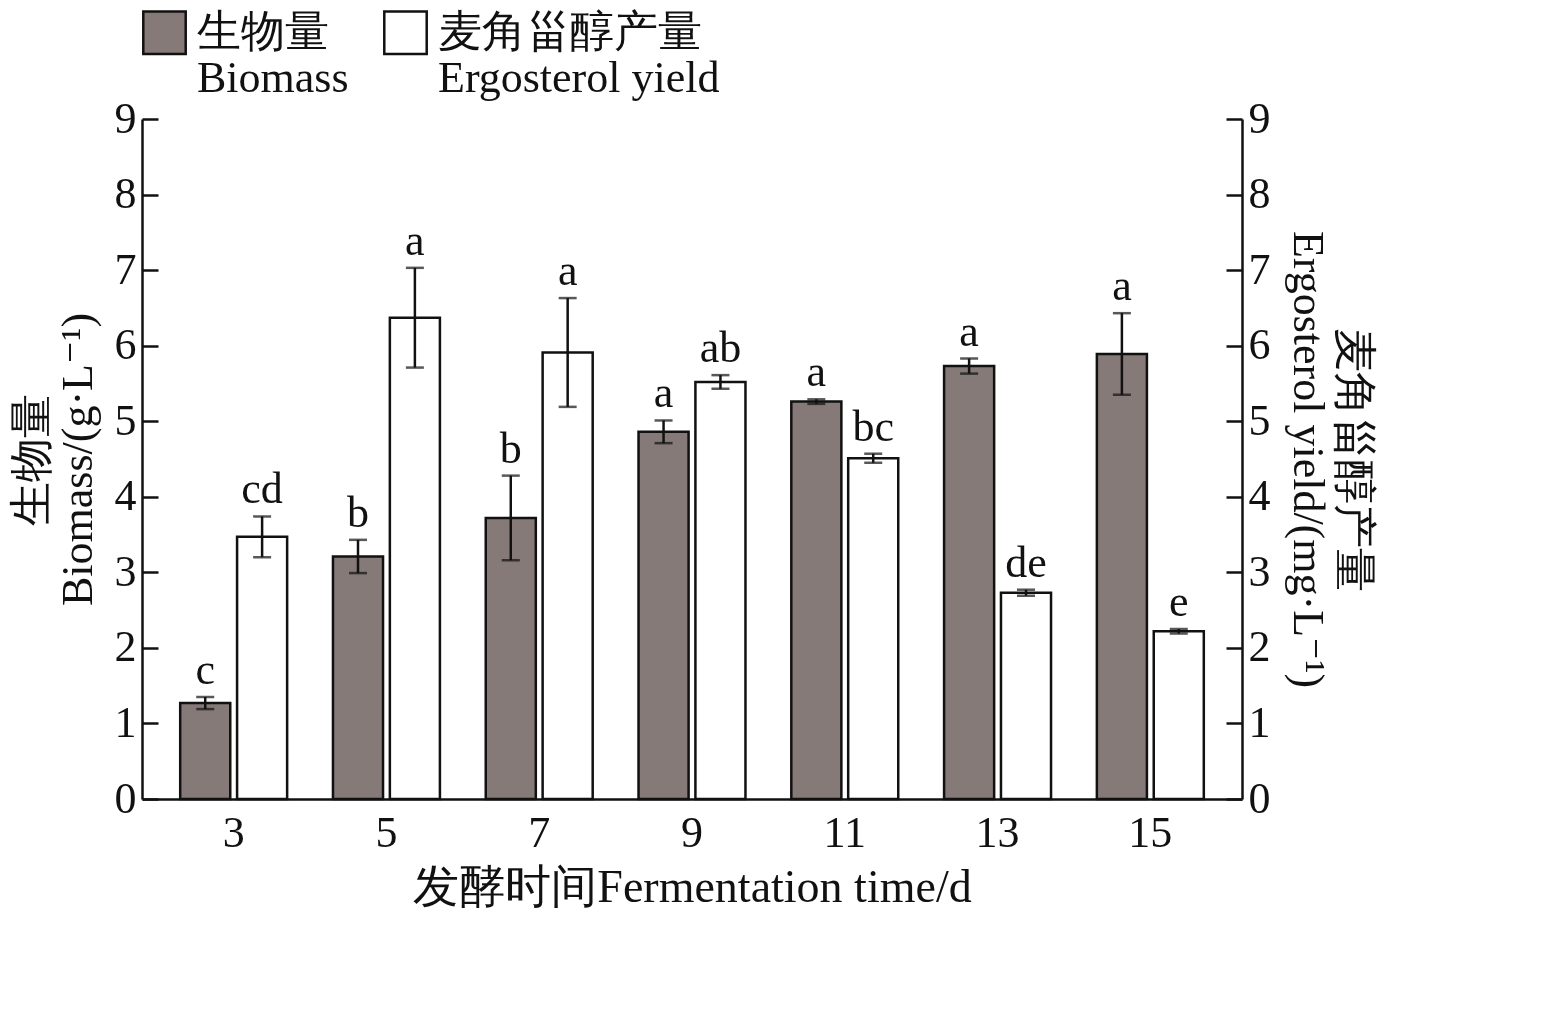 This screenshot has height=1016, width=1559. I want to click on y2-tick-label: 6, so click(1259, 345).